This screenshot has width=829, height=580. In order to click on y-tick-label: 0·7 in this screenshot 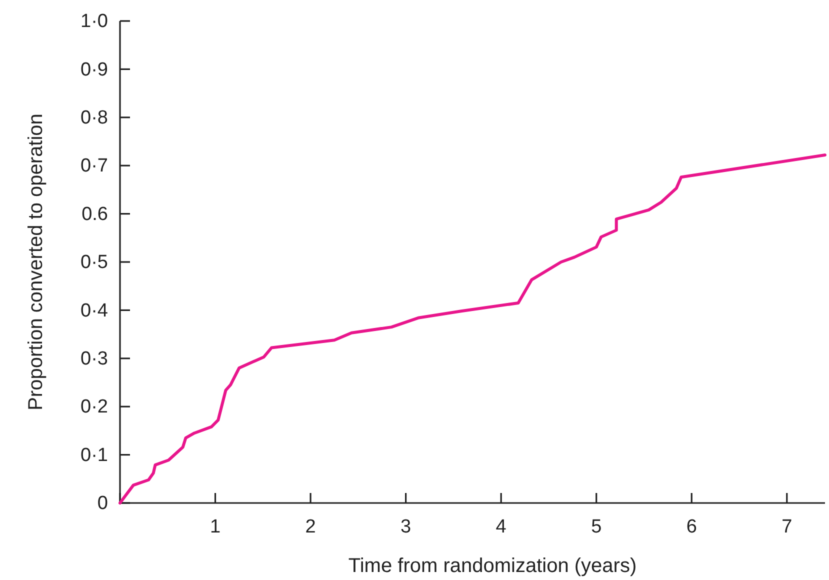, I will do `click(94, 166)`.